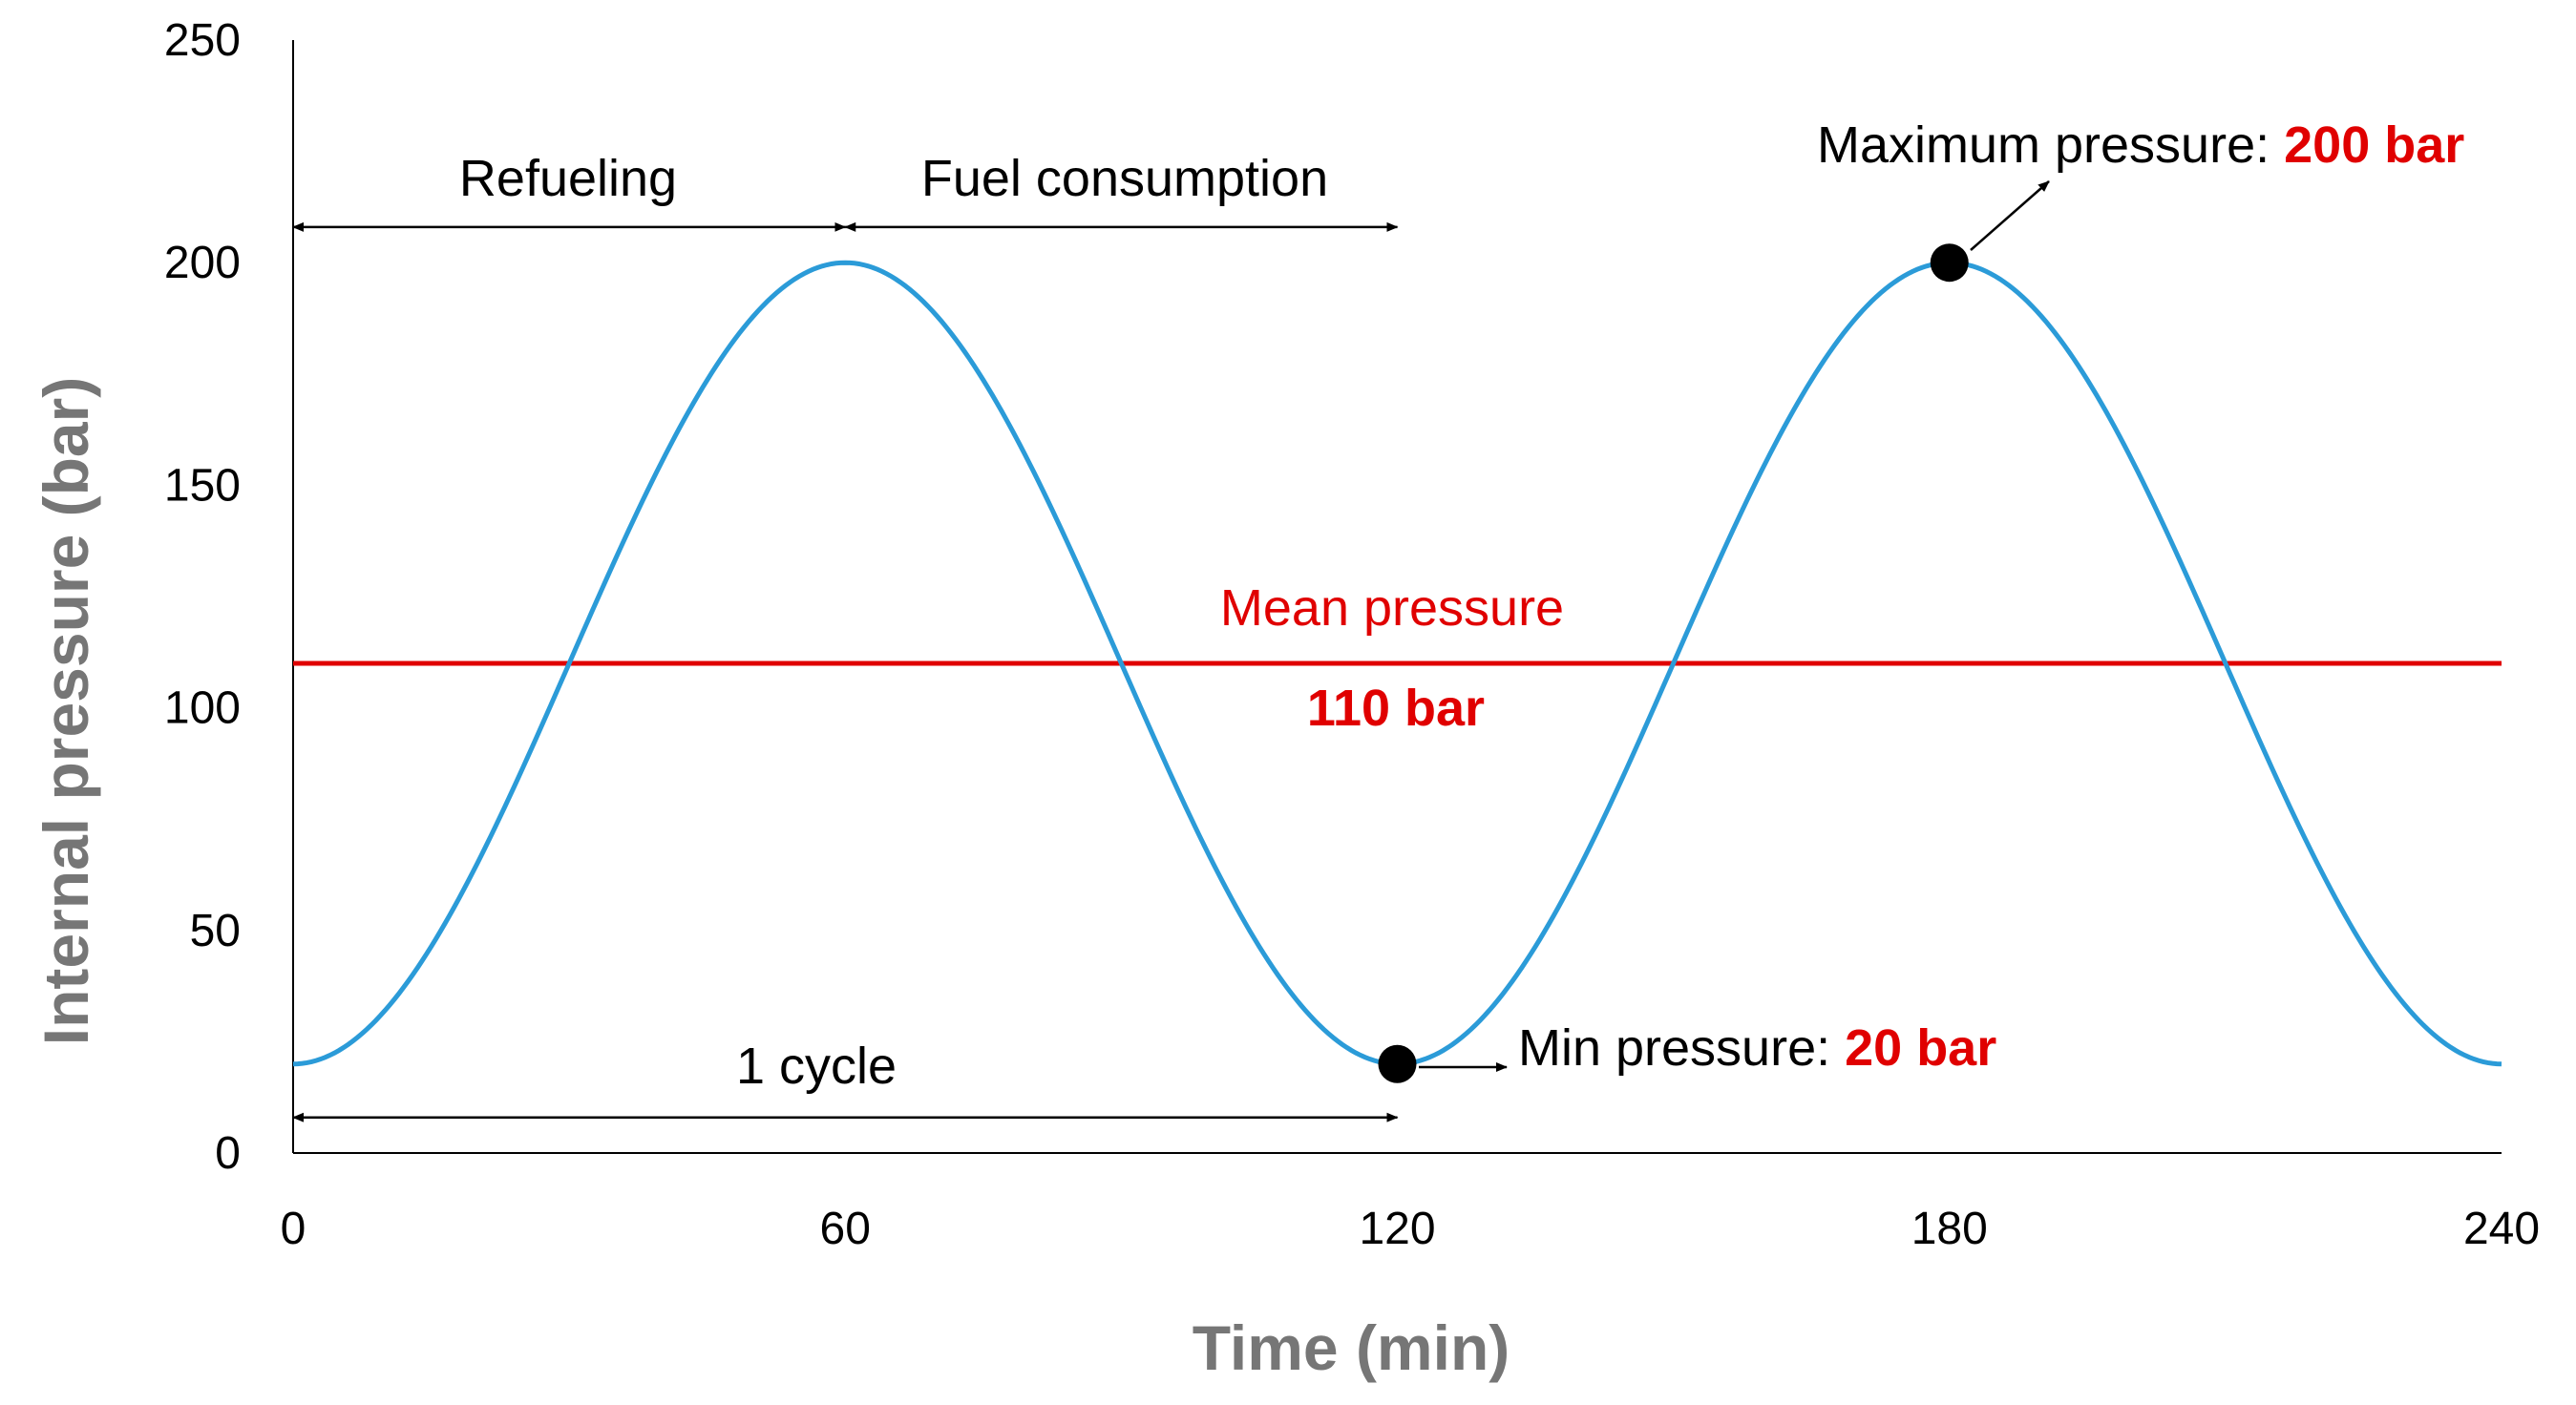 The height and width of the screenshot is (1405, 2576). Describe the element at coordinates (228, 1153) in the screenshot. I see `y-tick-label: 0` at that location.